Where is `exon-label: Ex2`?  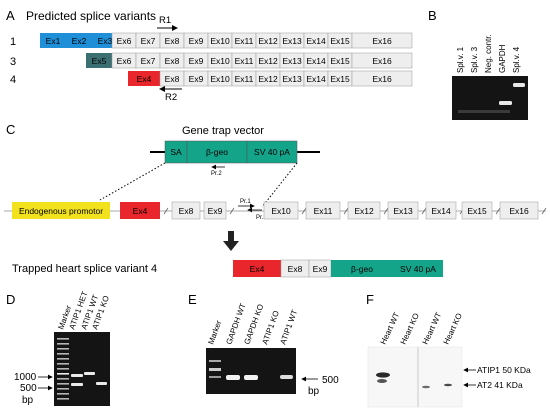
exon-label: Ex2 is located at coordinates (79, 41).